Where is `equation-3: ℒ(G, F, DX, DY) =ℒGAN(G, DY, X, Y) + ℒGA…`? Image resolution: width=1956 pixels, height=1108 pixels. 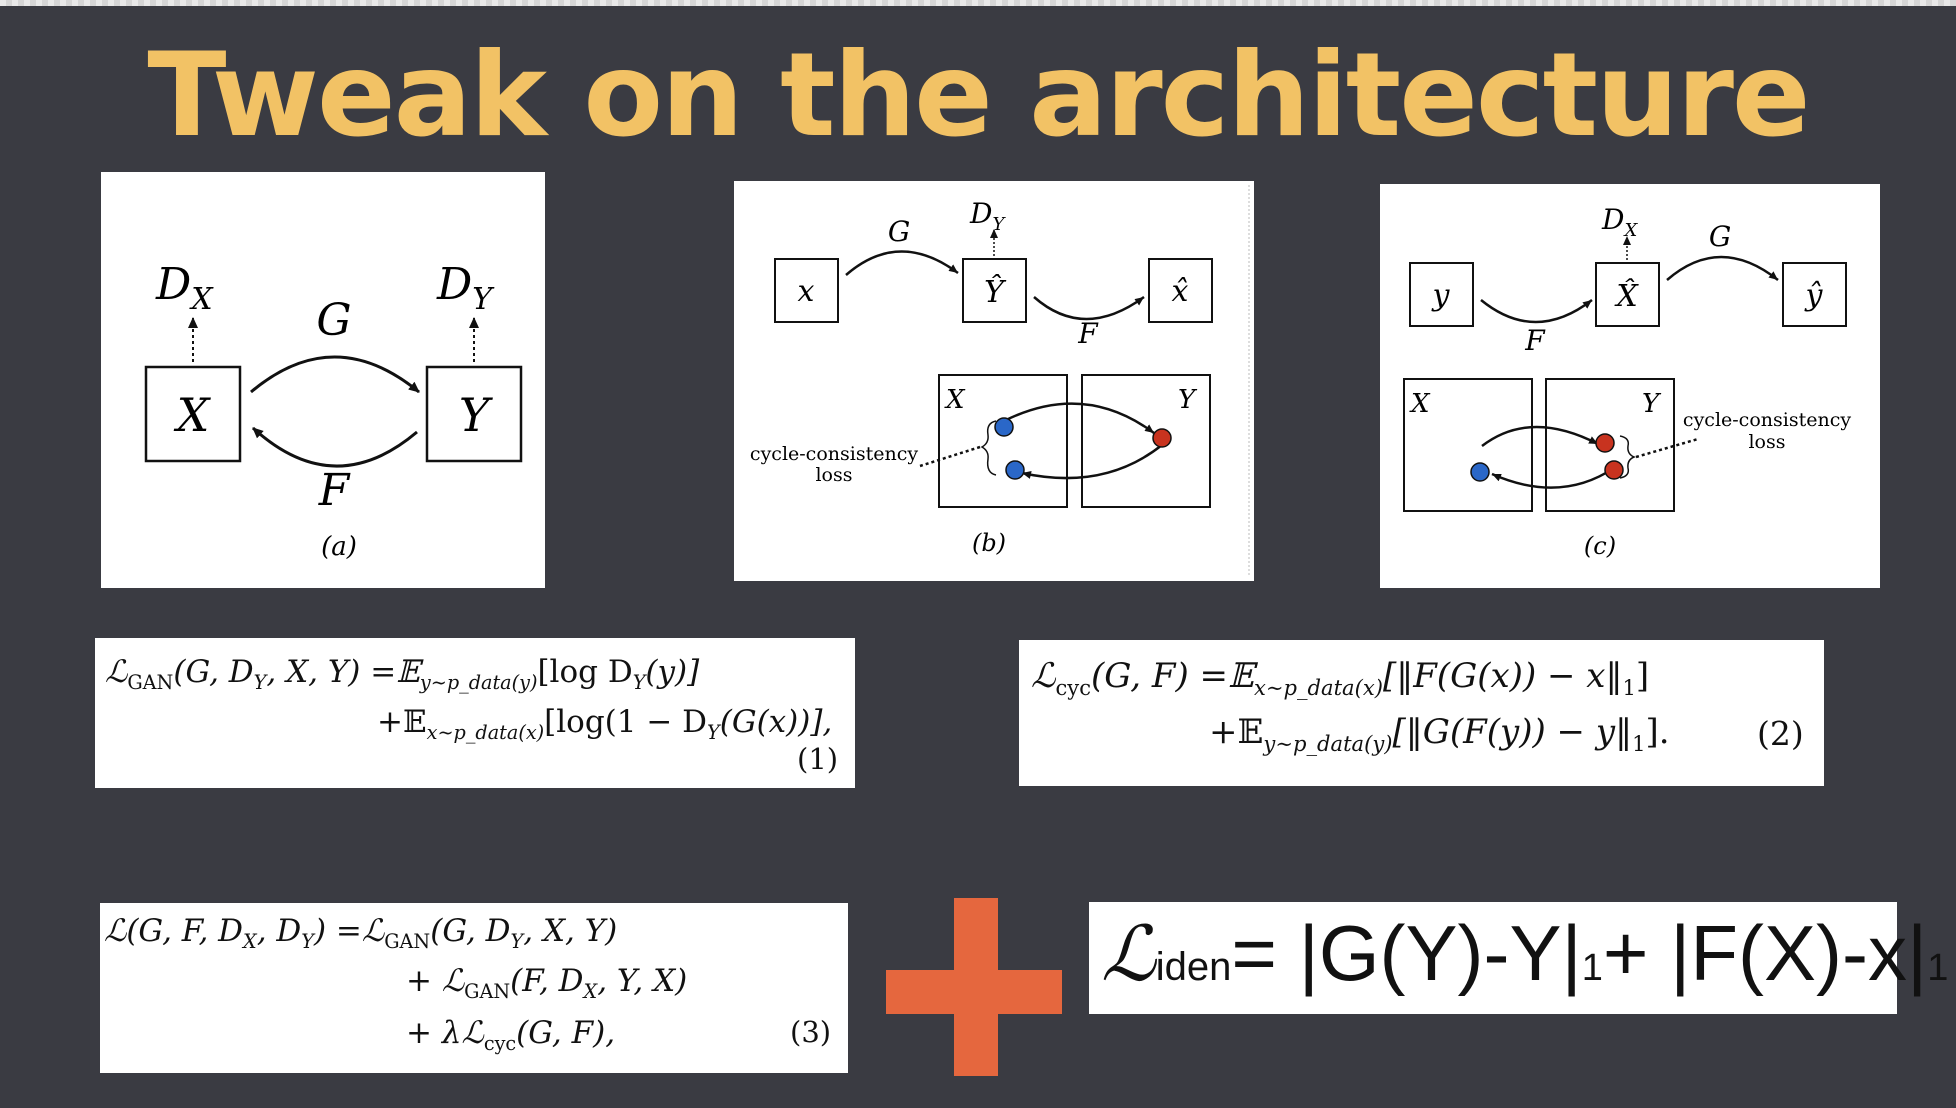
equation-3: ℒ(G, F, DX, DY) =ℒGAN(G, DY, X, Y) + ℒGA… is located at coordinates (474, 988).